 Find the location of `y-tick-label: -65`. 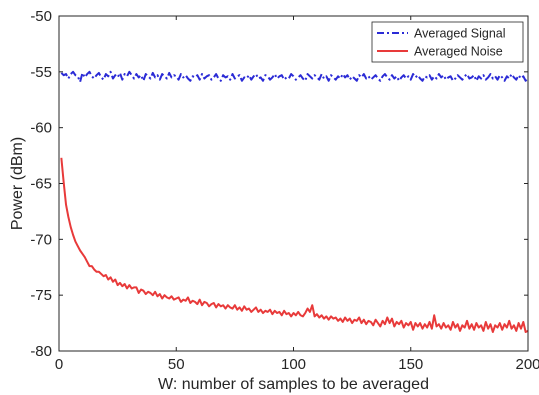

y-tick-label: -65 is located at coordinates (41, 184).